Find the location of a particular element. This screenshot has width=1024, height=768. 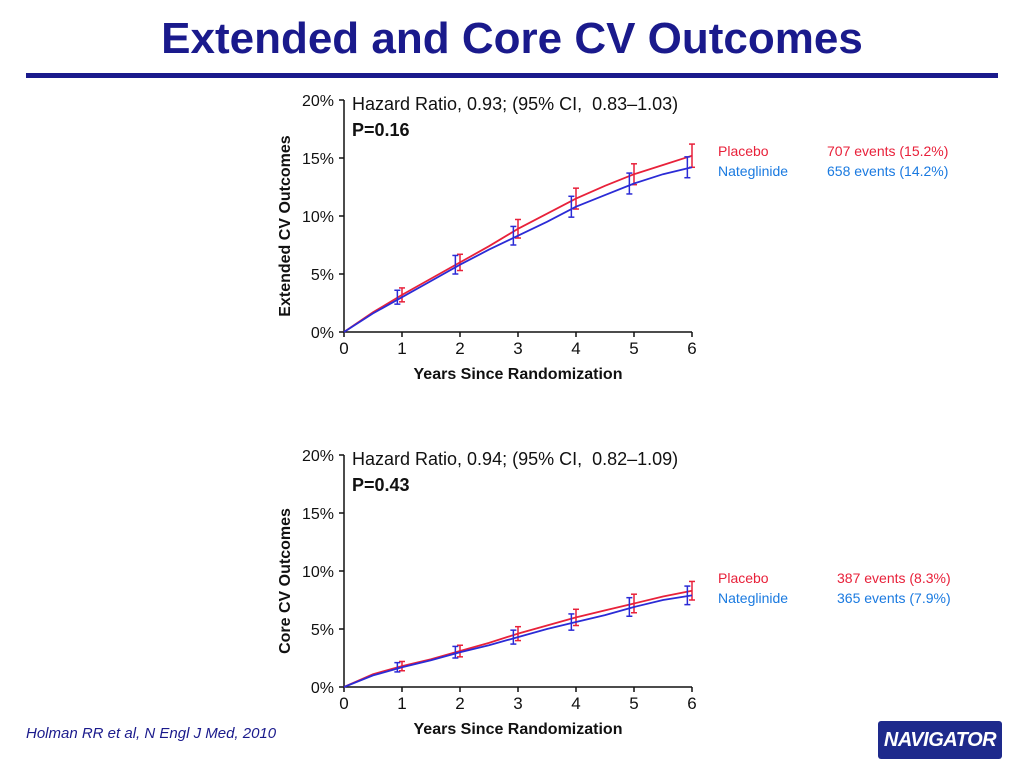

legend-row-nateglinide: Nateglinide 365 events (7.9%) is located at coordinates (853, 600).